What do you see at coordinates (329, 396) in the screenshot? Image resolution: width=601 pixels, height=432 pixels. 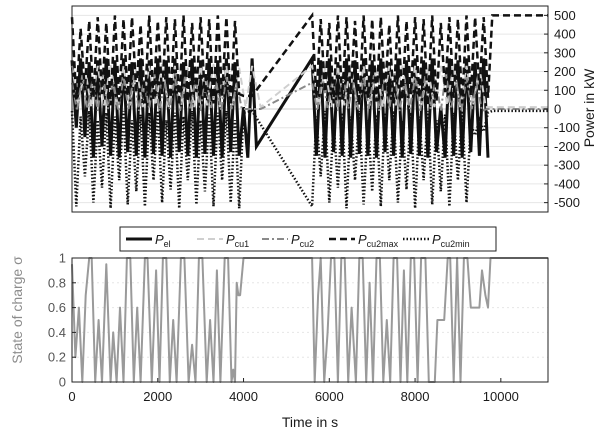 I see `soc-x-tick-label: 6000` at bounding box center [329, 396].